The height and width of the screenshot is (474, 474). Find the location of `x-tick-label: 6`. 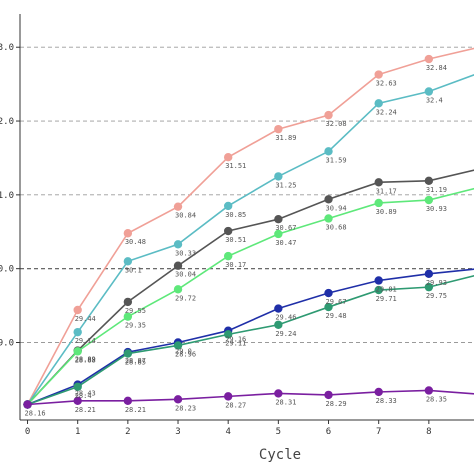

x-tick-label: 6 is located at coordinates (328, 432).